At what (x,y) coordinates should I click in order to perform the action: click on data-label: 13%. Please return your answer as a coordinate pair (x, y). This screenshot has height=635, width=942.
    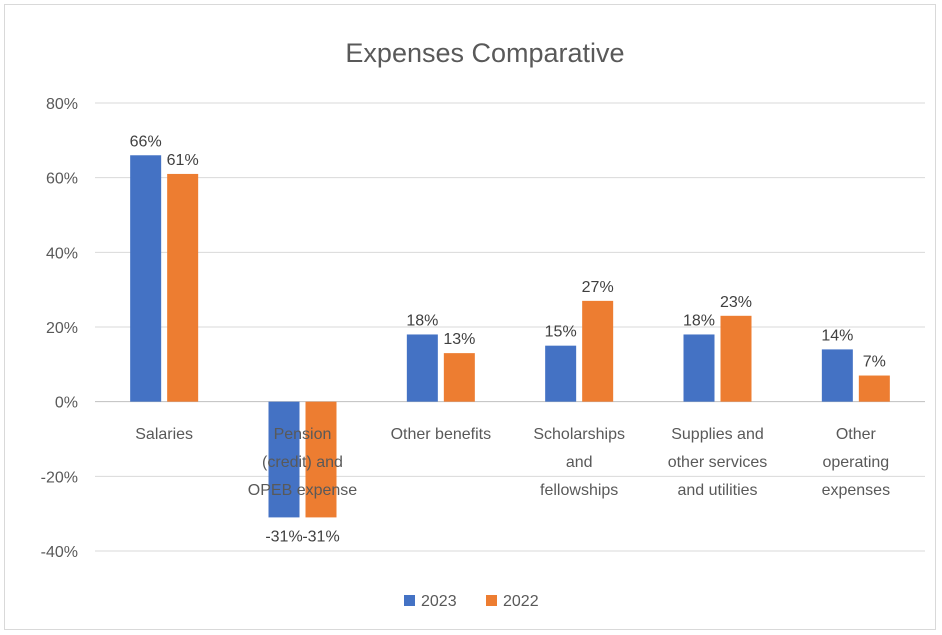
    Looking at the image, I should click on (459, 339).